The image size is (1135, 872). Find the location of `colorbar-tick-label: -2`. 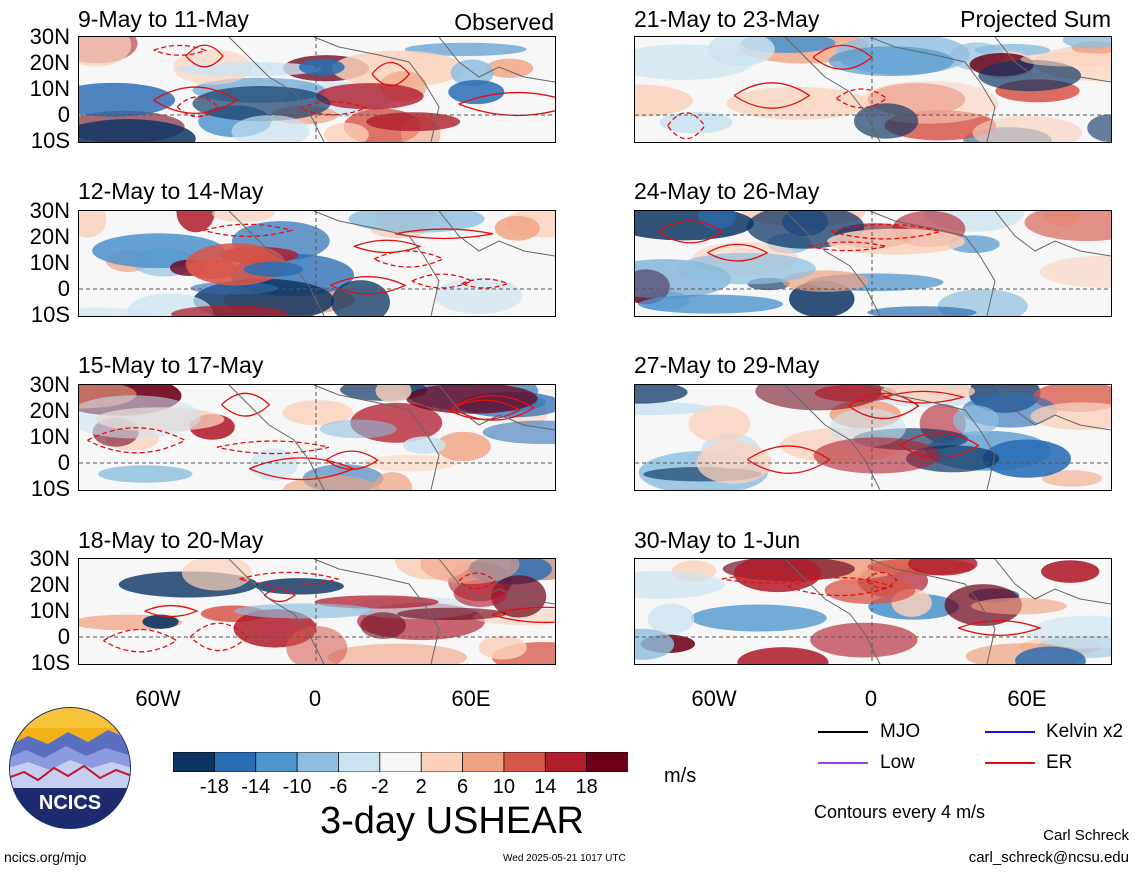

colorbar-tick-label: -2 is located at coordinates (379, 787).